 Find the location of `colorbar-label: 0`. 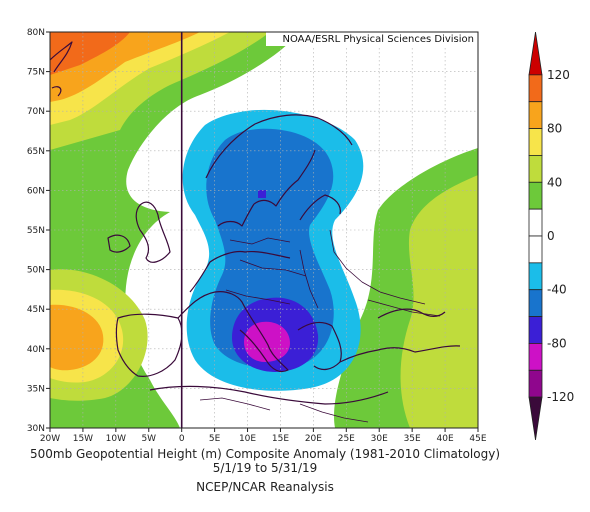

colorbar-label: 0 is located at coordinates (551, 236).